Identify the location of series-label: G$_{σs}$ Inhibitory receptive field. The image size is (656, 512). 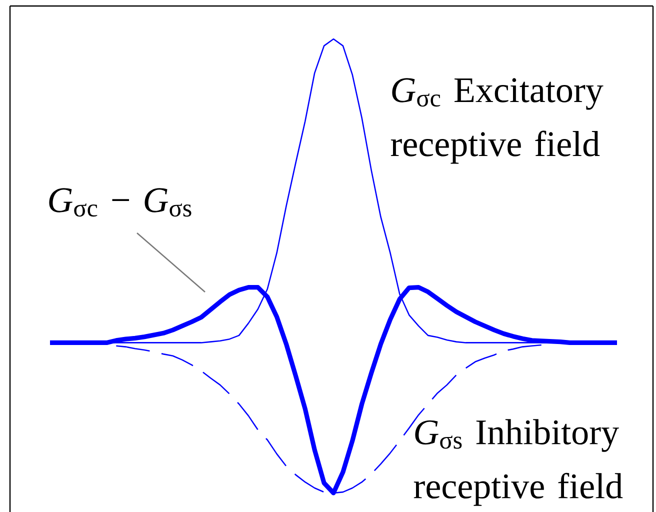
(518, 462).